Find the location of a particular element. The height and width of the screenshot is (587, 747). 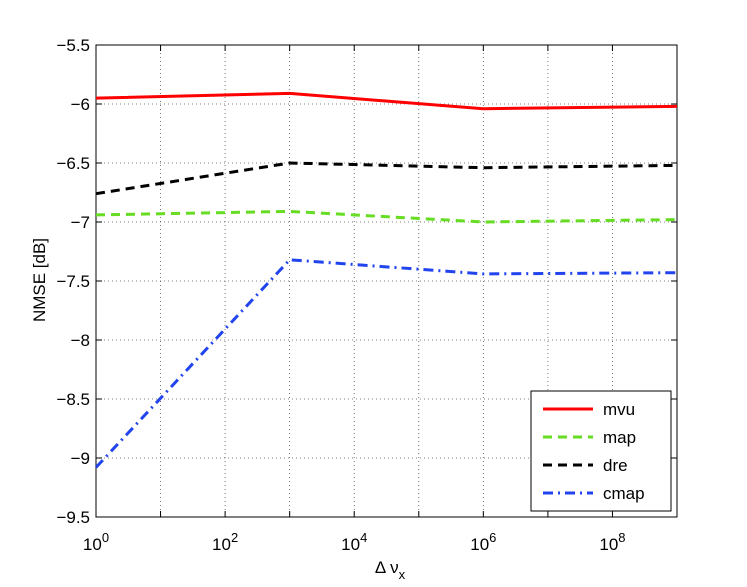

legend-label-cmap: cmap is located at coordinates (624, 493).